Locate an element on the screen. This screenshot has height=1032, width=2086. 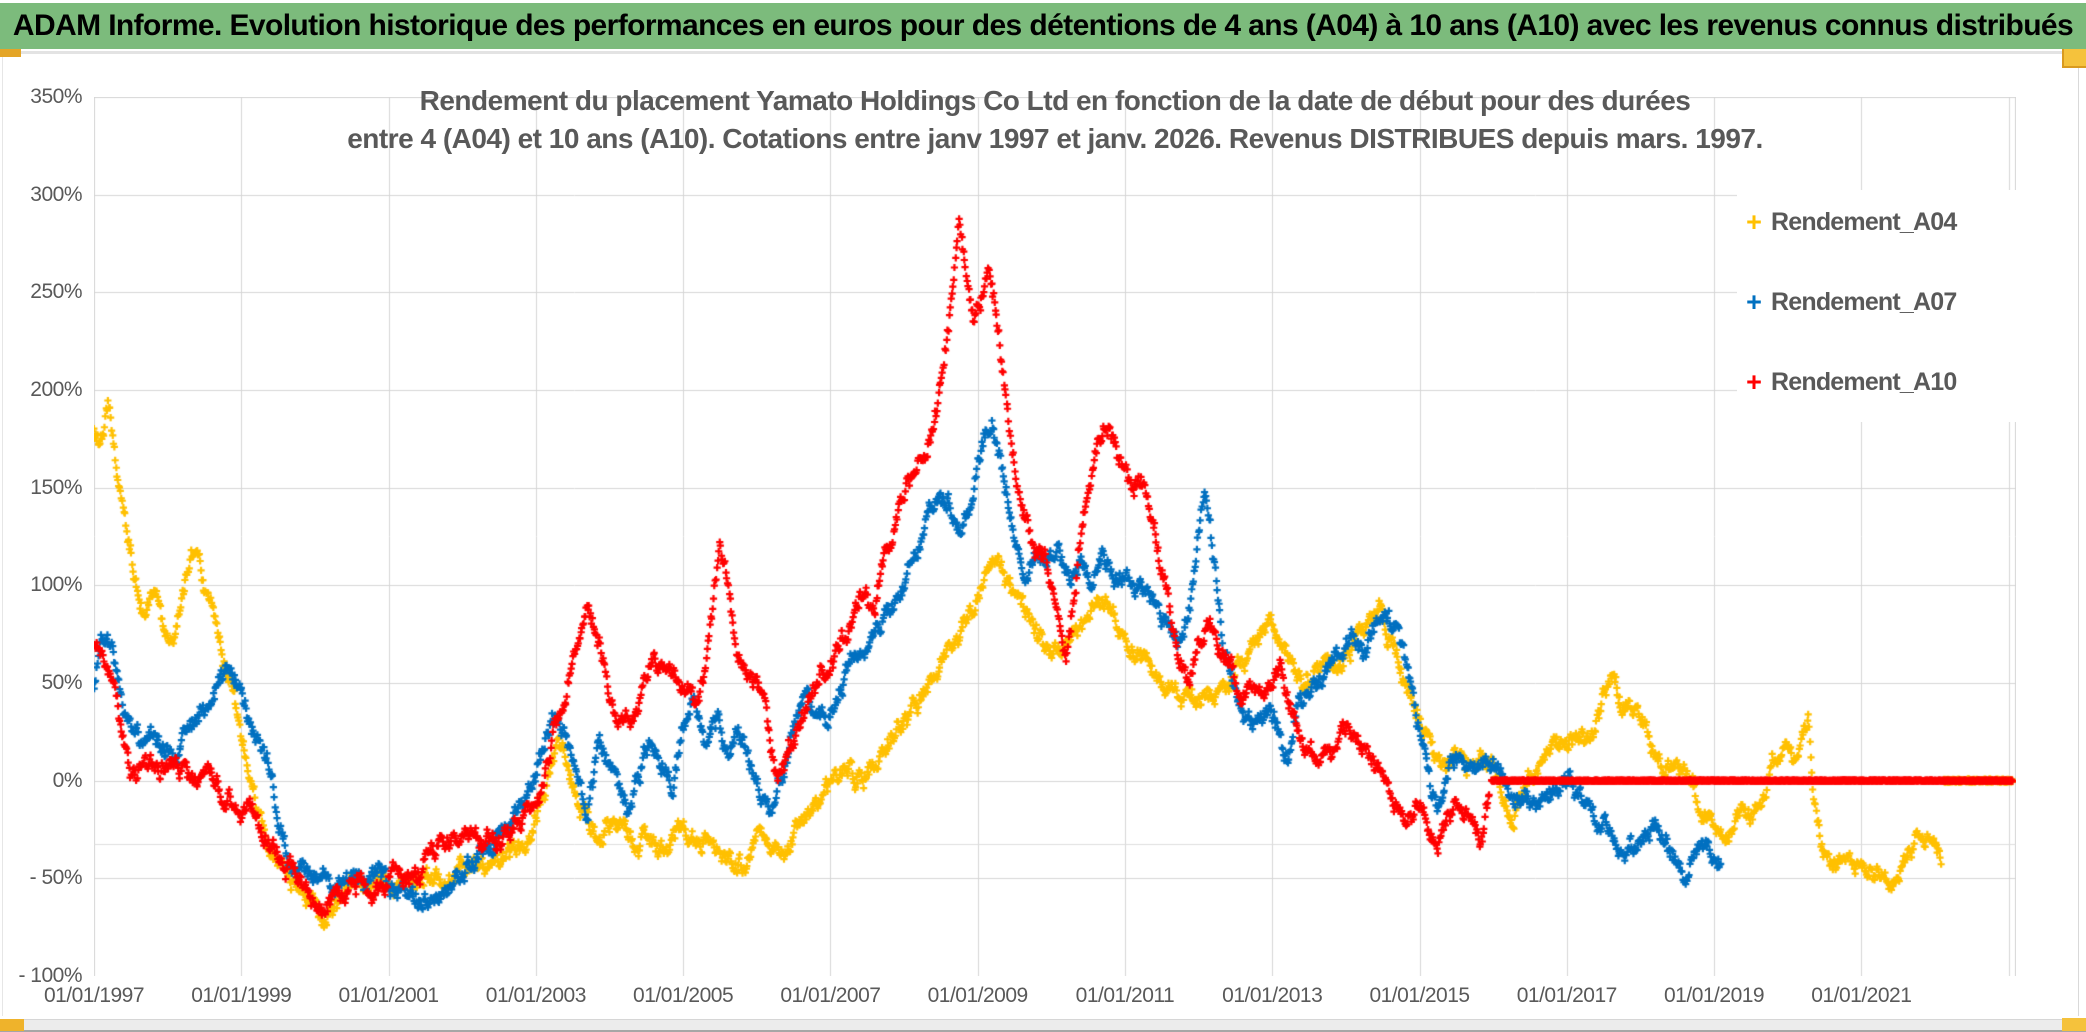
bottom-scroll-band is located at coordinates (1043, 1025).